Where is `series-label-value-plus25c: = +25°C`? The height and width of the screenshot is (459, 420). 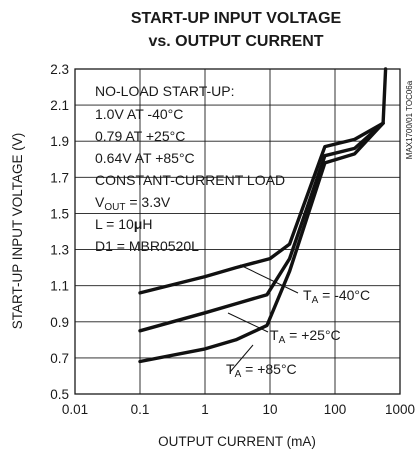 series-label-value-plus25c: = +25°C is located at coordinates (312, 335).